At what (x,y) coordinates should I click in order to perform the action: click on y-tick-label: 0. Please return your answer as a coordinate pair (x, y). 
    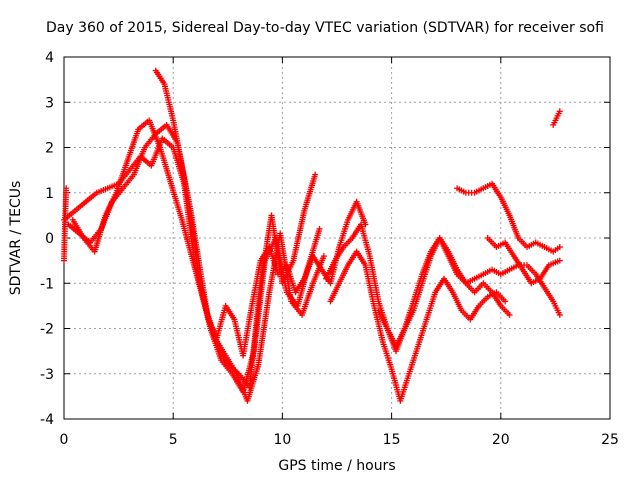
    Looking at the image, I should click on (49, 239).